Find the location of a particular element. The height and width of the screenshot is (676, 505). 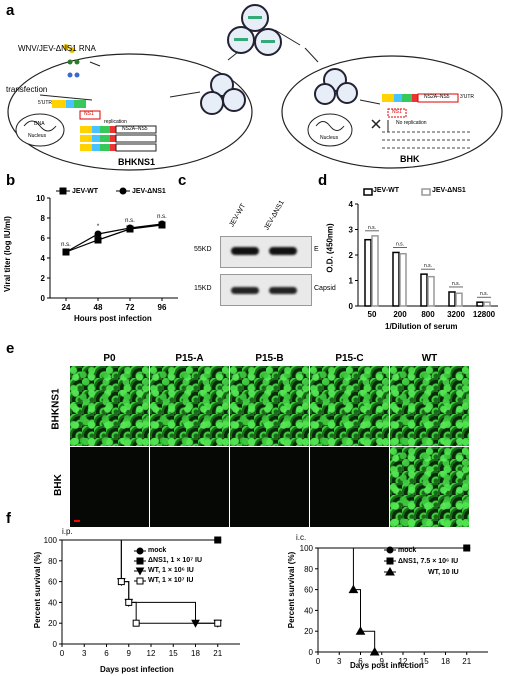

f-ytick-label: 20 is located at coordinates (52, 623).